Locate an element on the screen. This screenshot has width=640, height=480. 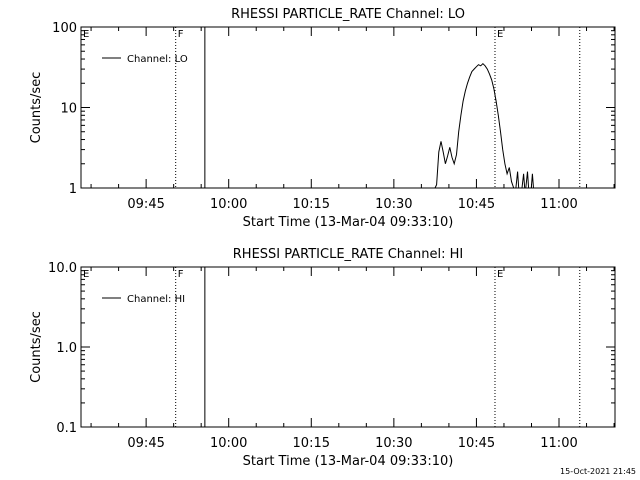
panel-2-event-marker-label: F is located at coordinates (181, 274).